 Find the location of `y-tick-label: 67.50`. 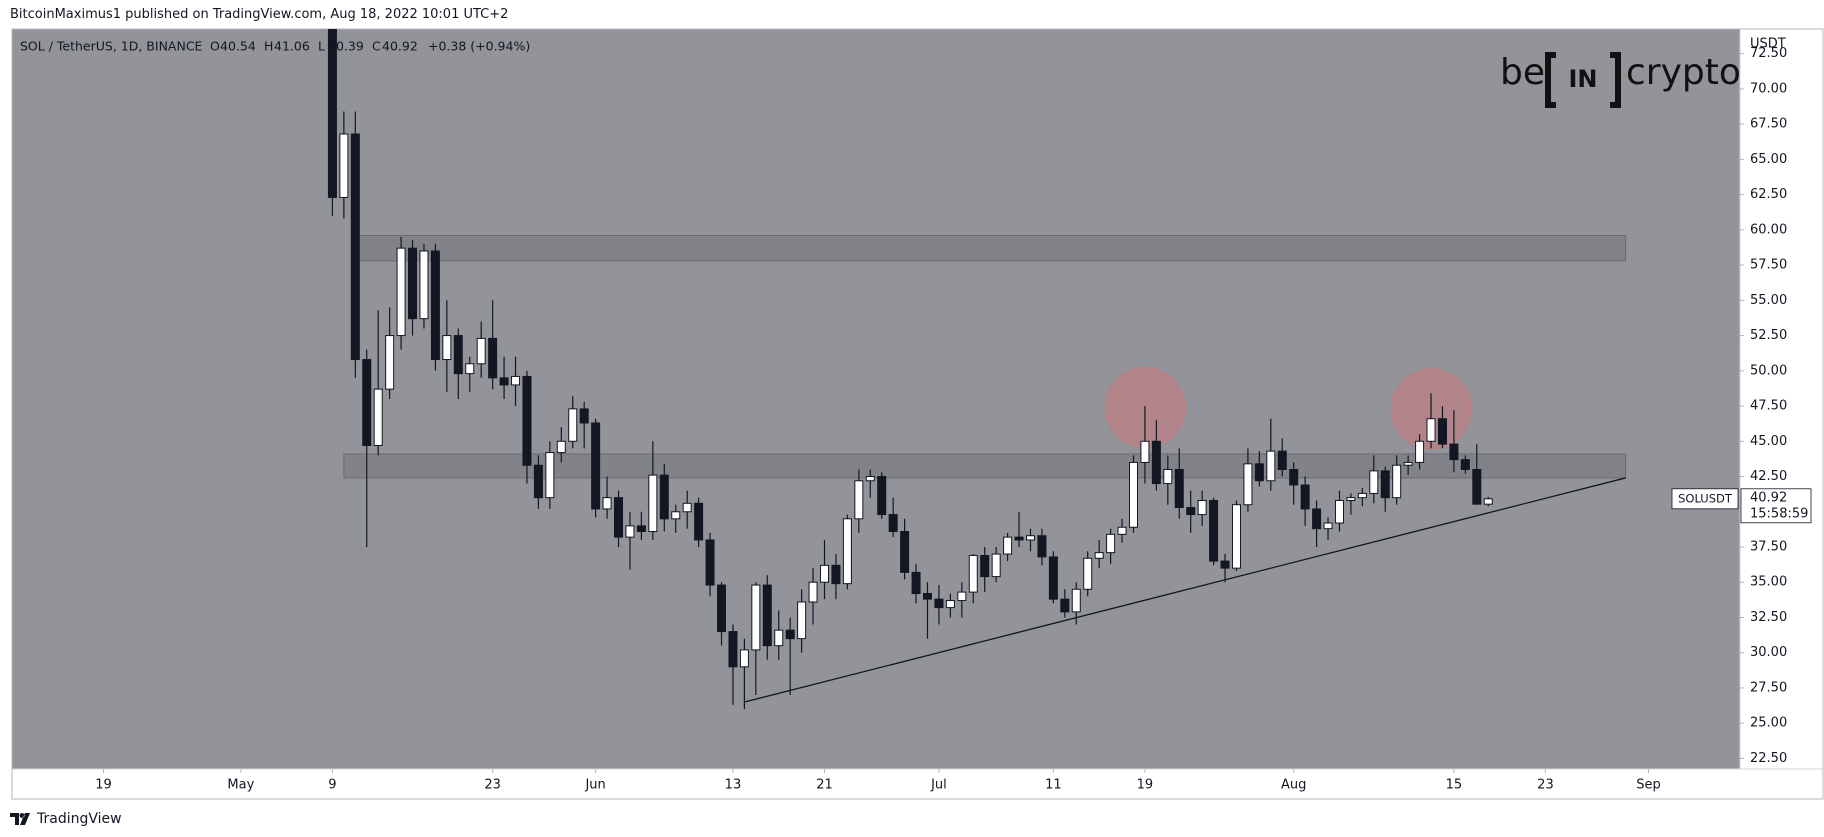

y-tick-label: 67.50 is located at coordinates (1768, 124).